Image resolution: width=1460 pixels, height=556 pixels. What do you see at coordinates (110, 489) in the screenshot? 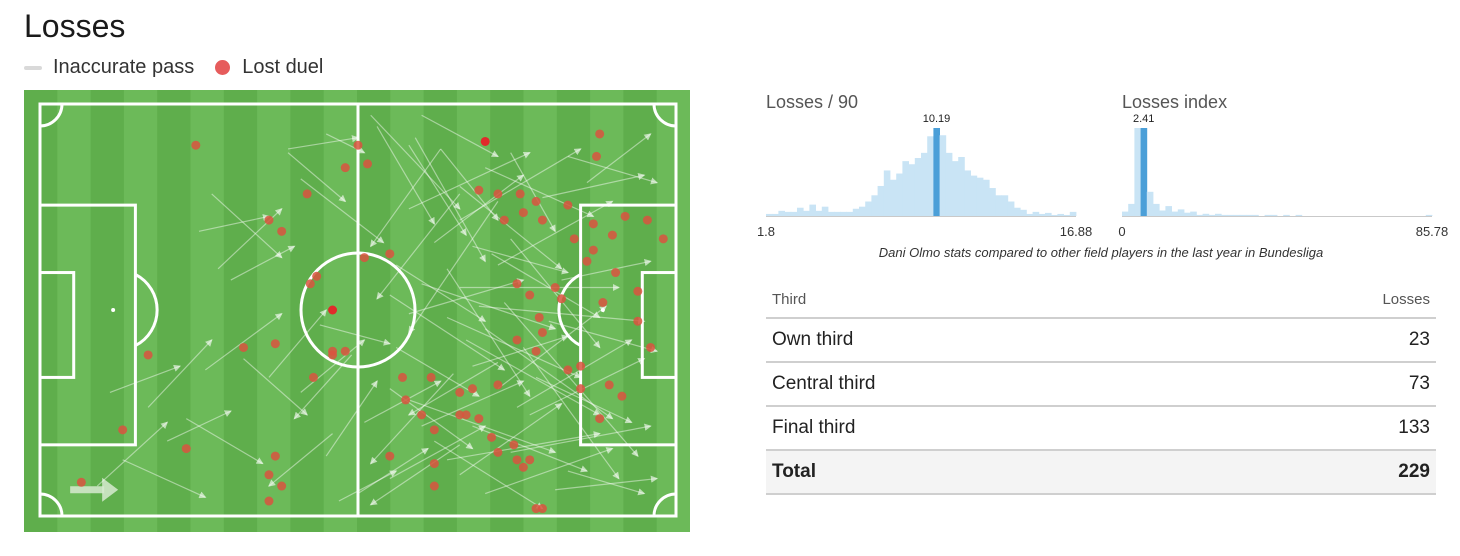
I see `attack-direction-arrowhead` at bounding box center [110, 489].